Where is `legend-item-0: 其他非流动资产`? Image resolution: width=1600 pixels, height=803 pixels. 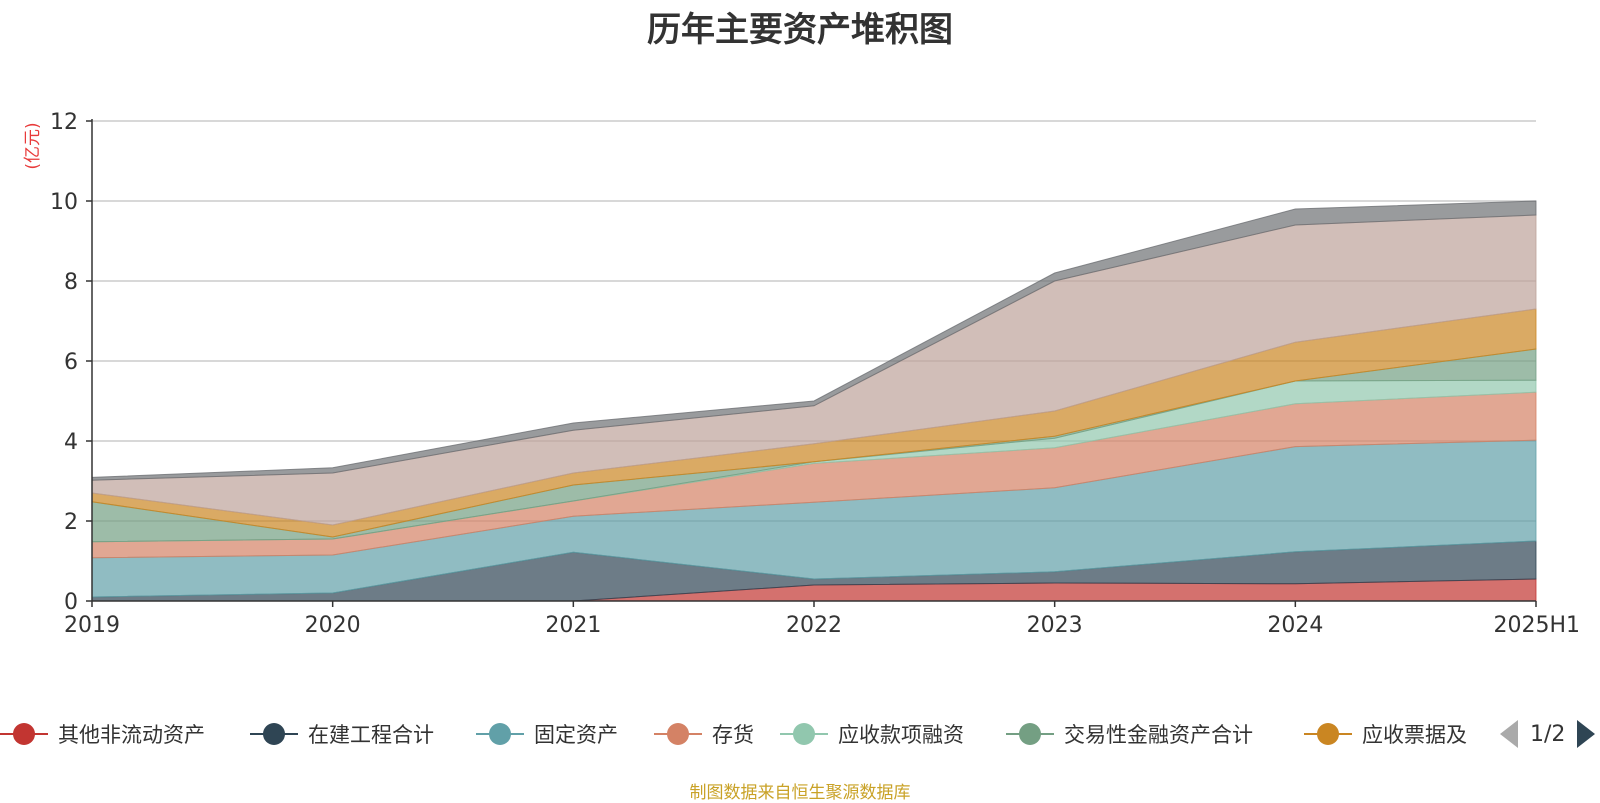 legend-item-0: 其他非流动资产 is located at coordinates (102, 734).